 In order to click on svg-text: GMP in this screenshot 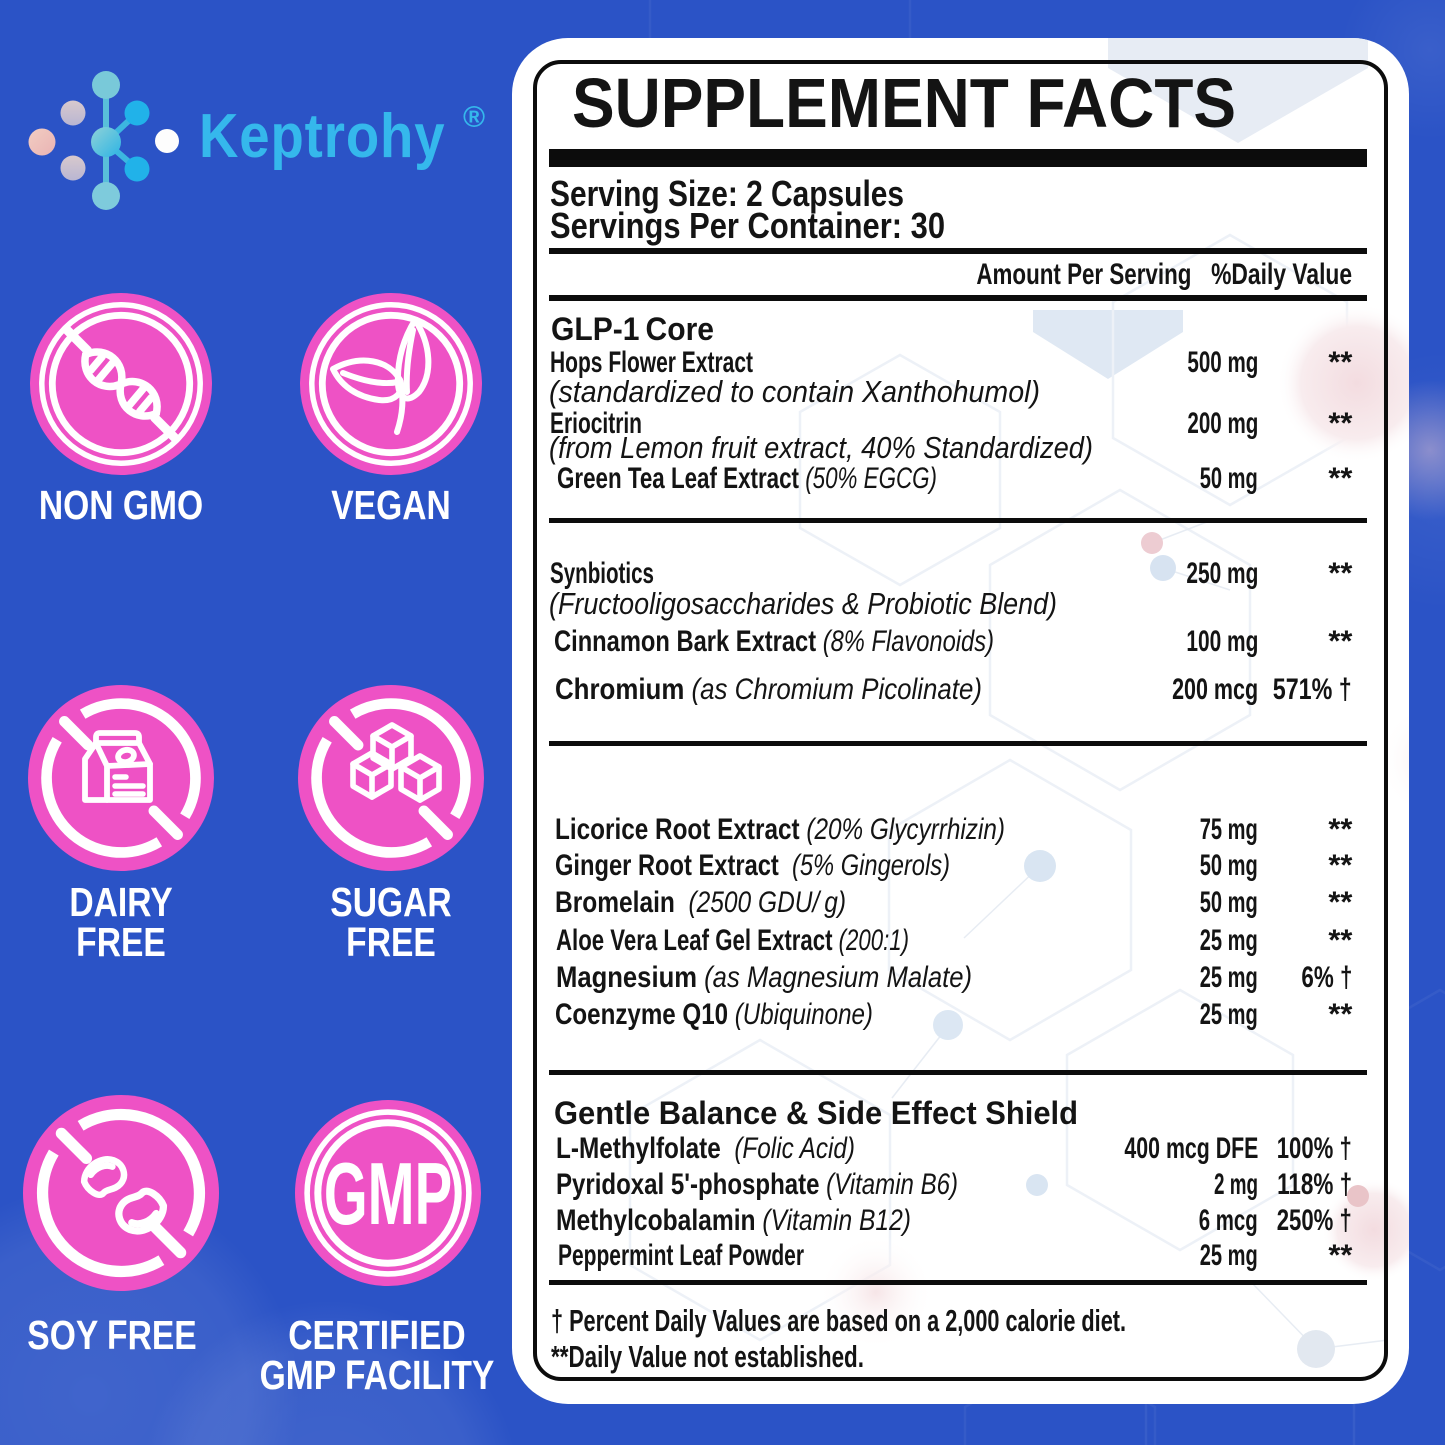, I will do `click(388, 1193)`.